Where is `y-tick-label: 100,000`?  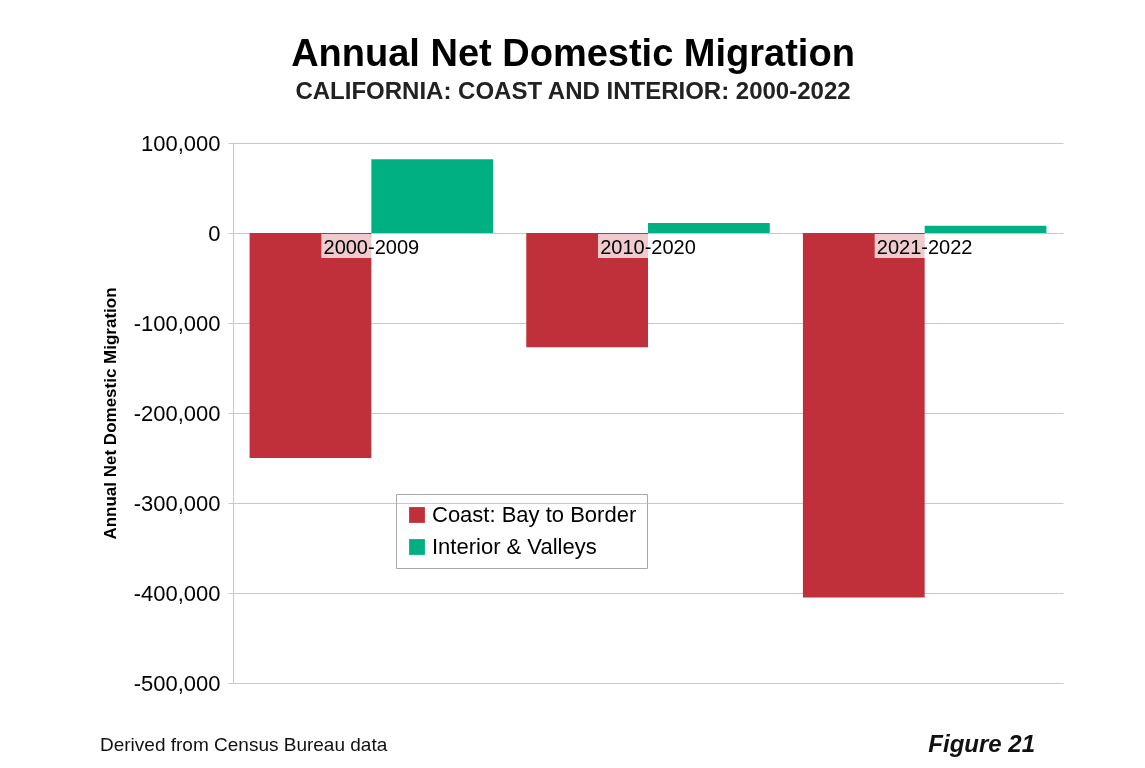
y-tick-label: 100,000 is located at coordinates (180, 143).